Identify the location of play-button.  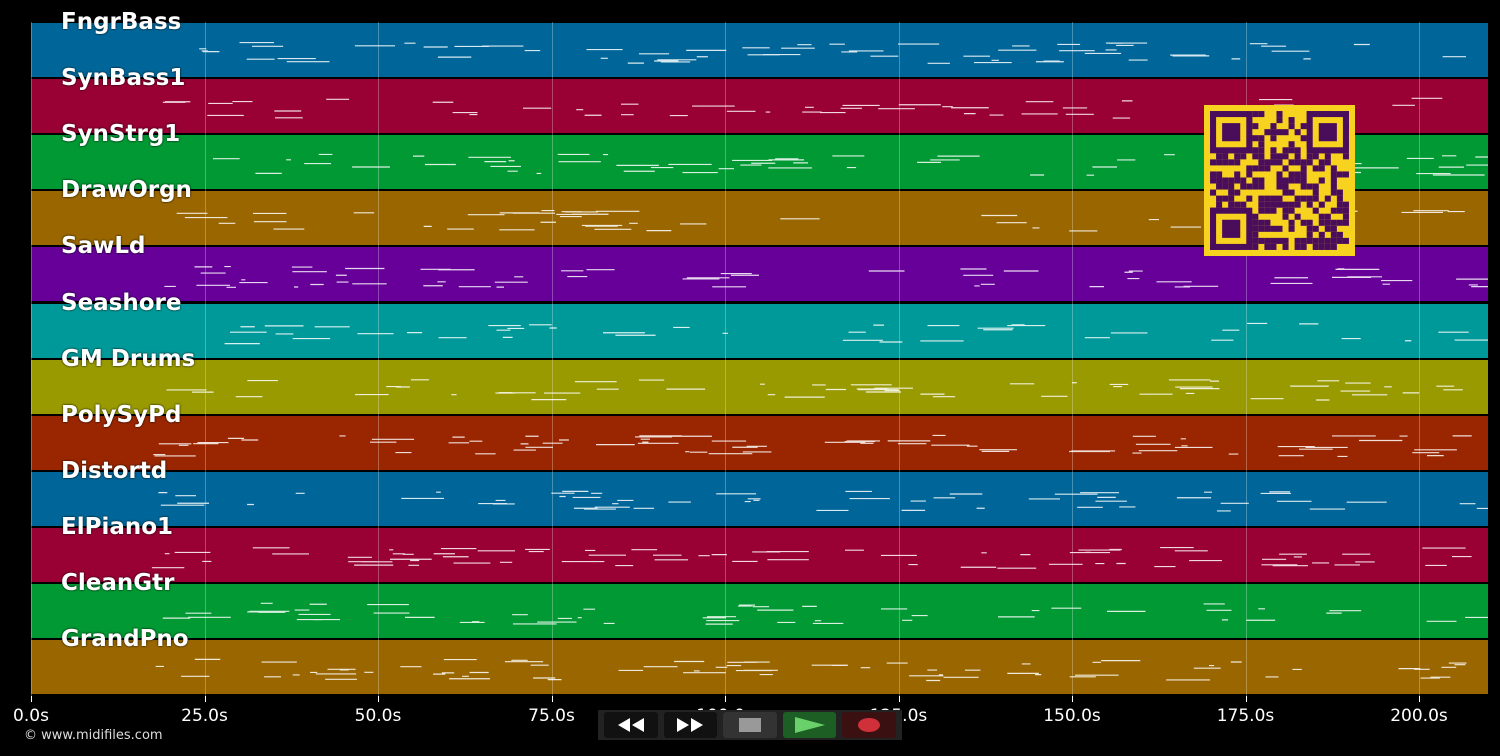
(809, 725).